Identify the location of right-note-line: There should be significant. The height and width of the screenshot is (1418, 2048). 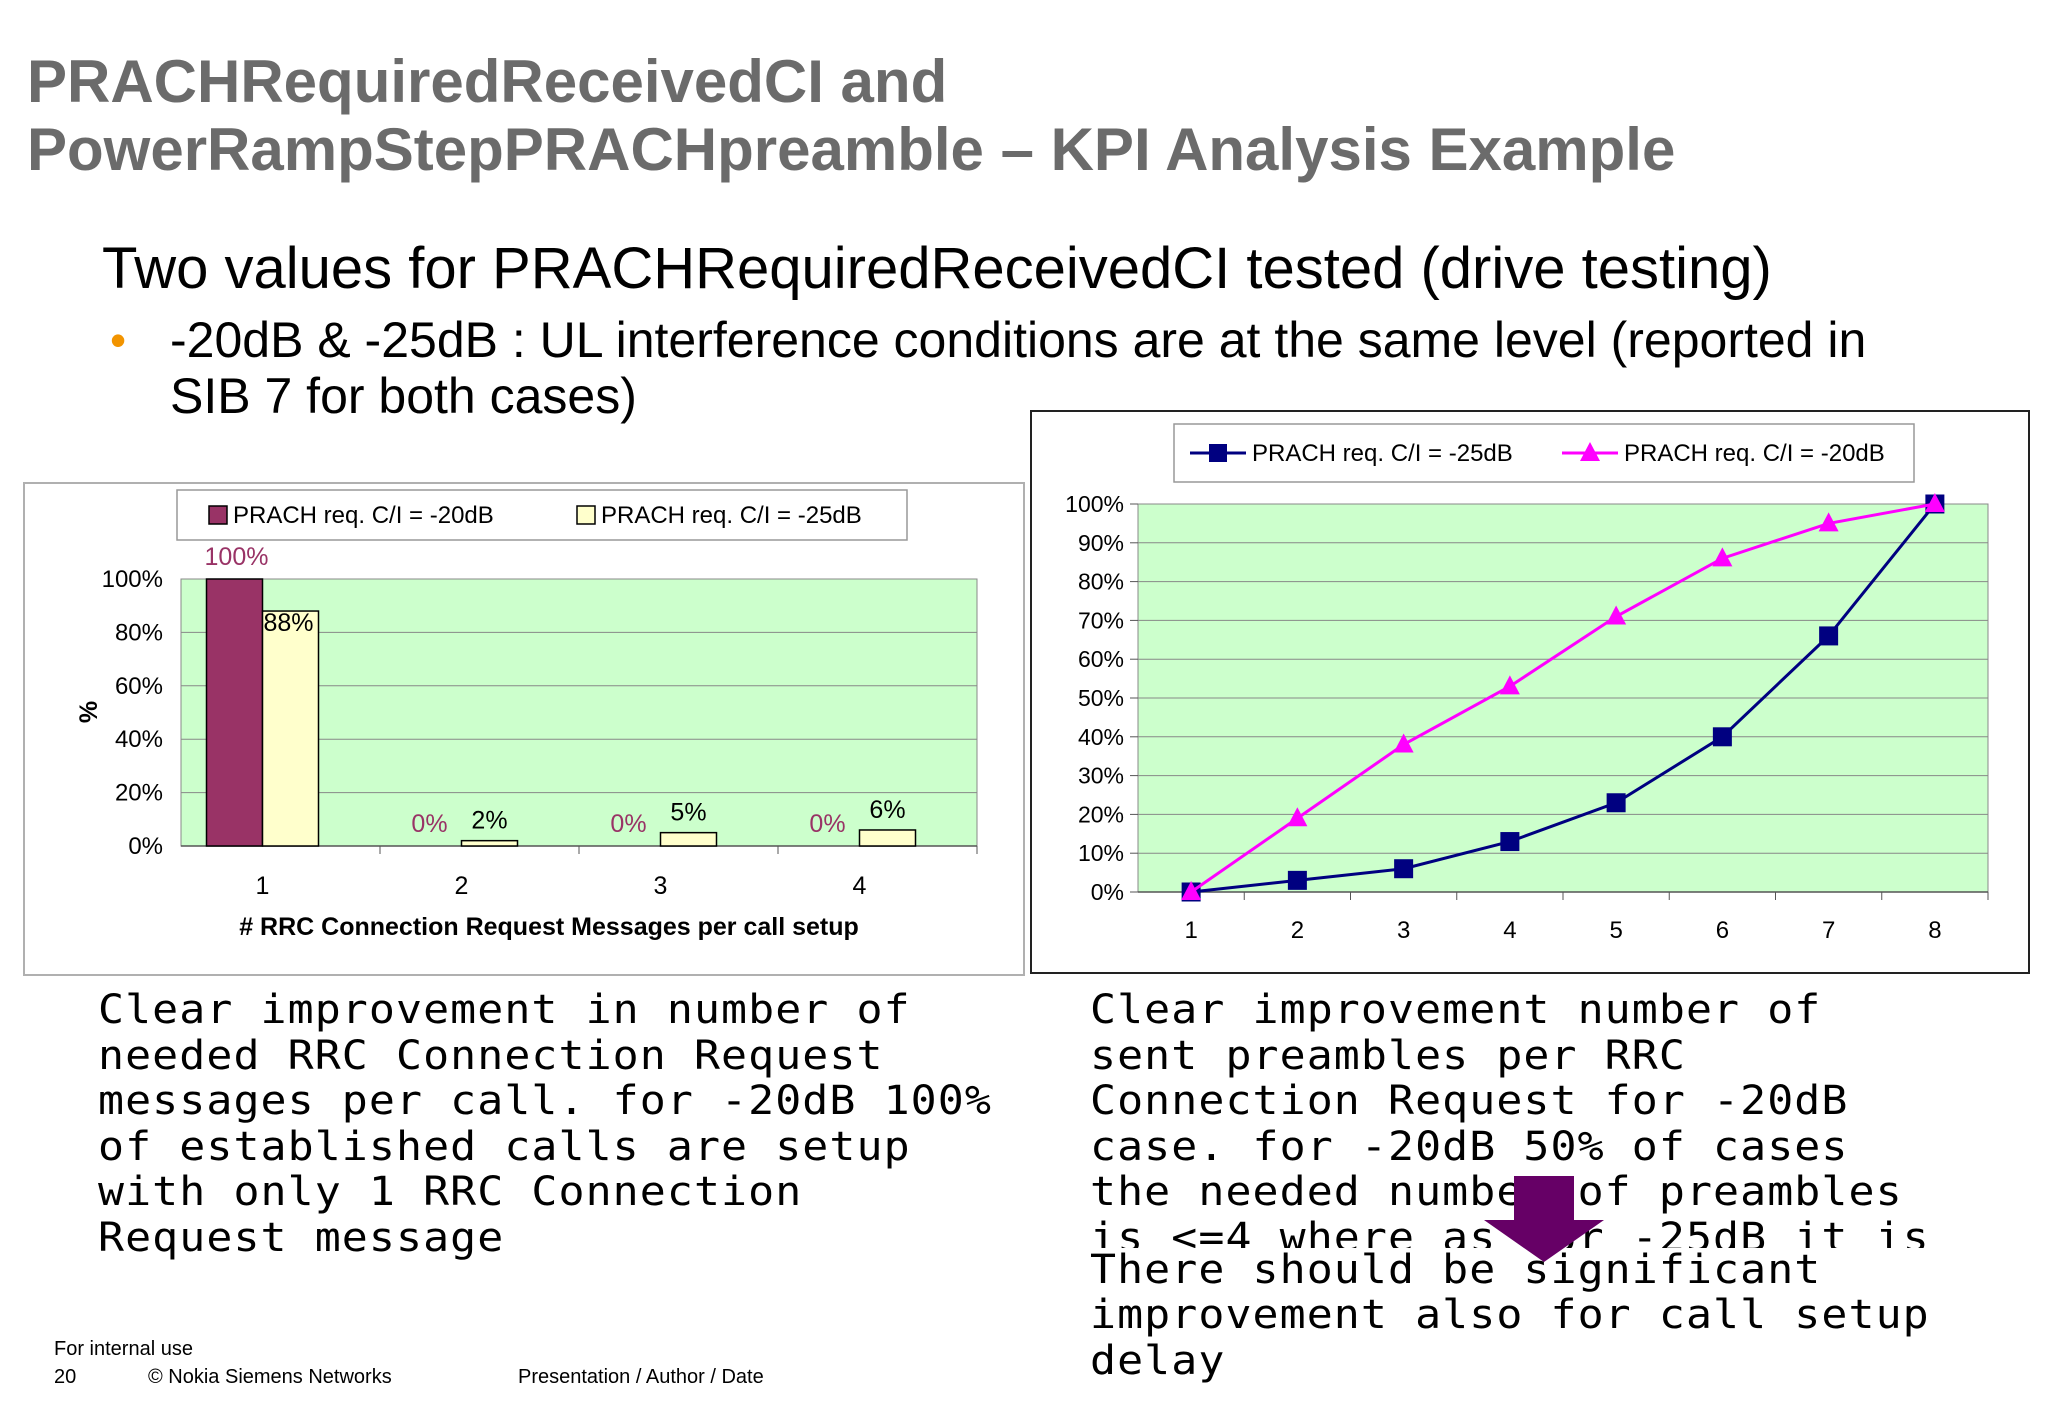
(1456, 1269).